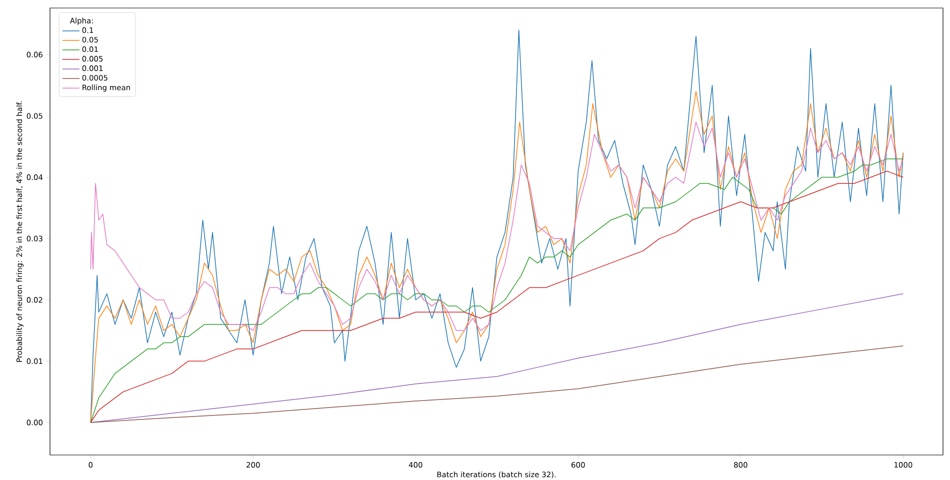  I want to click on line-series, so click(497, 384).